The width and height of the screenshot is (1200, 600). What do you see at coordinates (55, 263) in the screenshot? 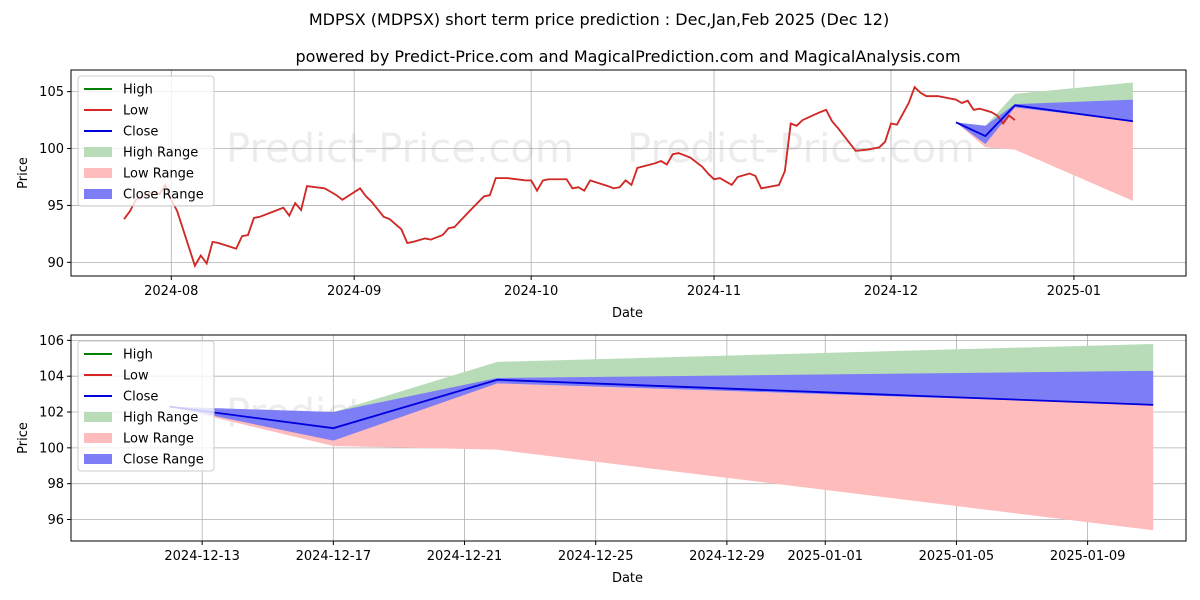
I see `y-tick-label: 90` at bounding box center [55, 263].